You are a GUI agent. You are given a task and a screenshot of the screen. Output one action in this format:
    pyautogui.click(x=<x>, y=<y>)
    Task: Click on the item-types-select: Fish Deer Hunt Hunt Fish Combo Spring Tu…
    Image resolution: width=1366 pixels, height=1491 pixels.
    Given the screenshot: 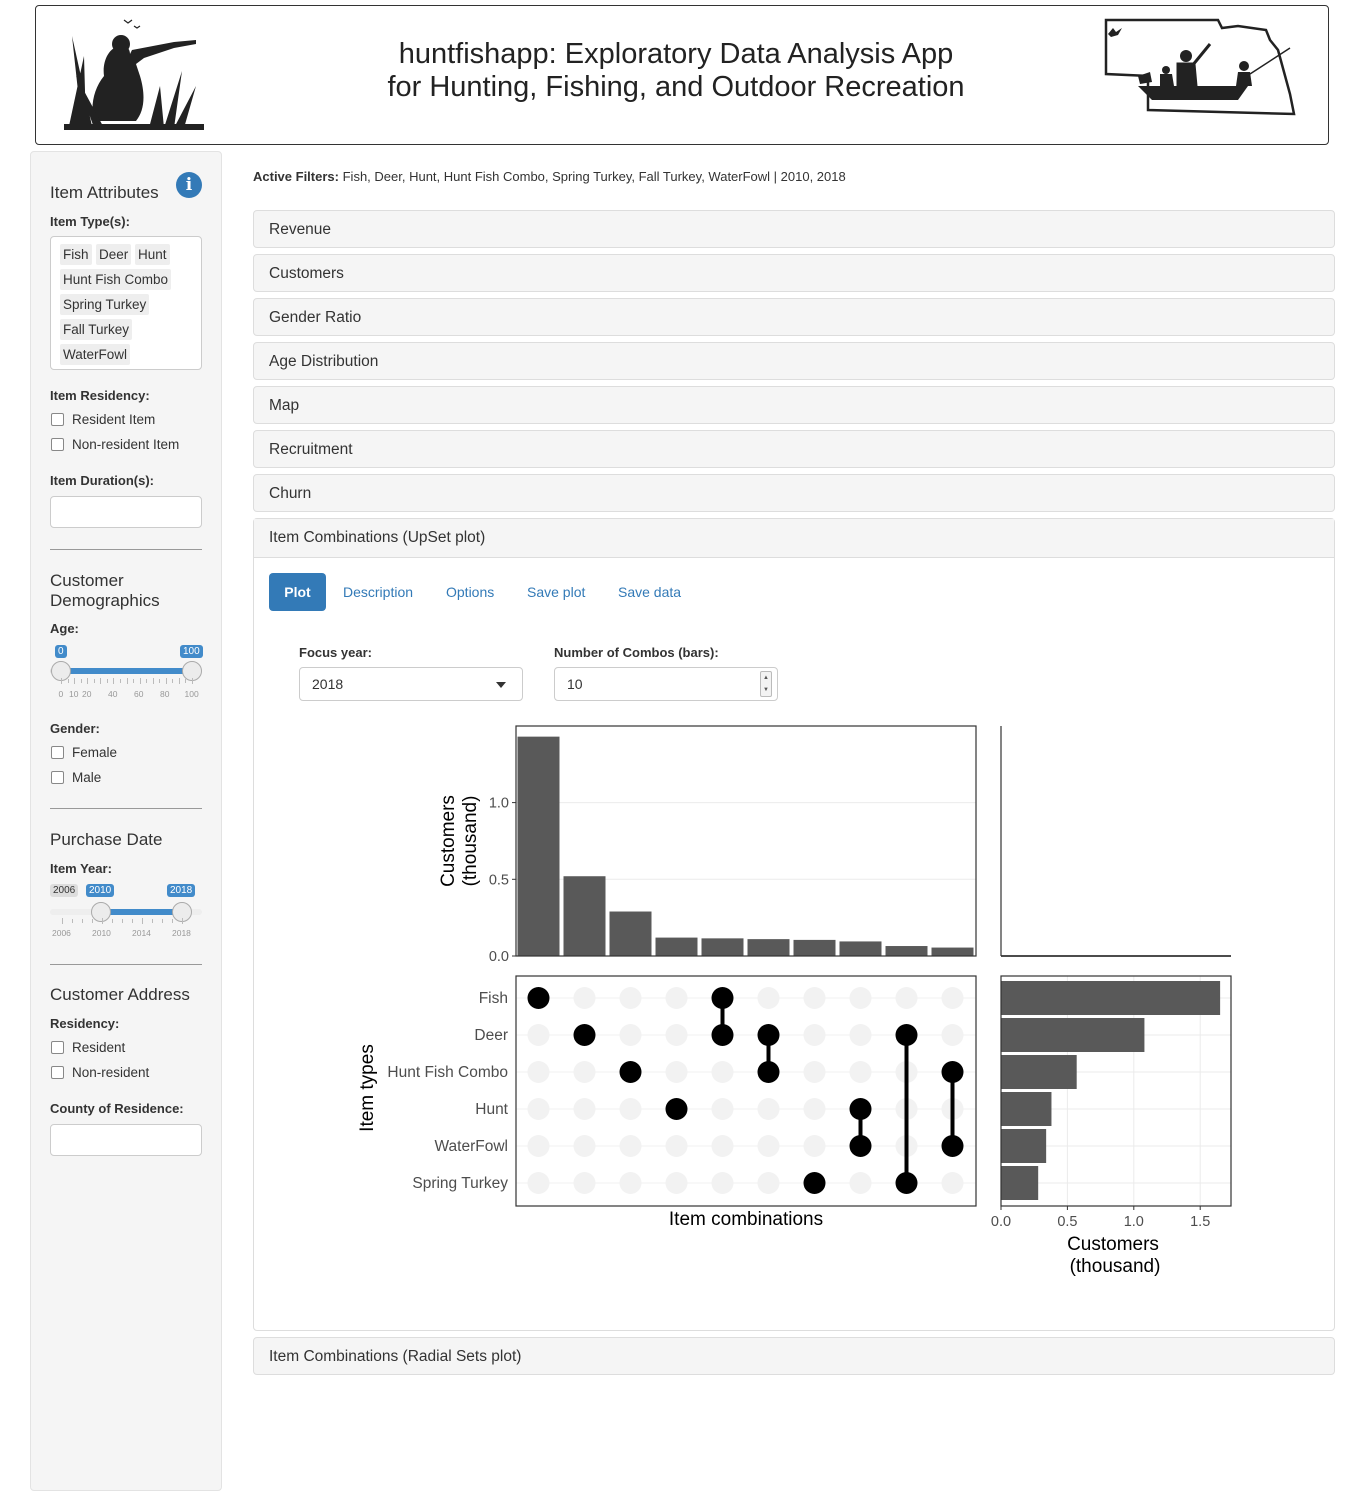 What is the action you would take?
    pyautogui.click(x=126, y=303)
    